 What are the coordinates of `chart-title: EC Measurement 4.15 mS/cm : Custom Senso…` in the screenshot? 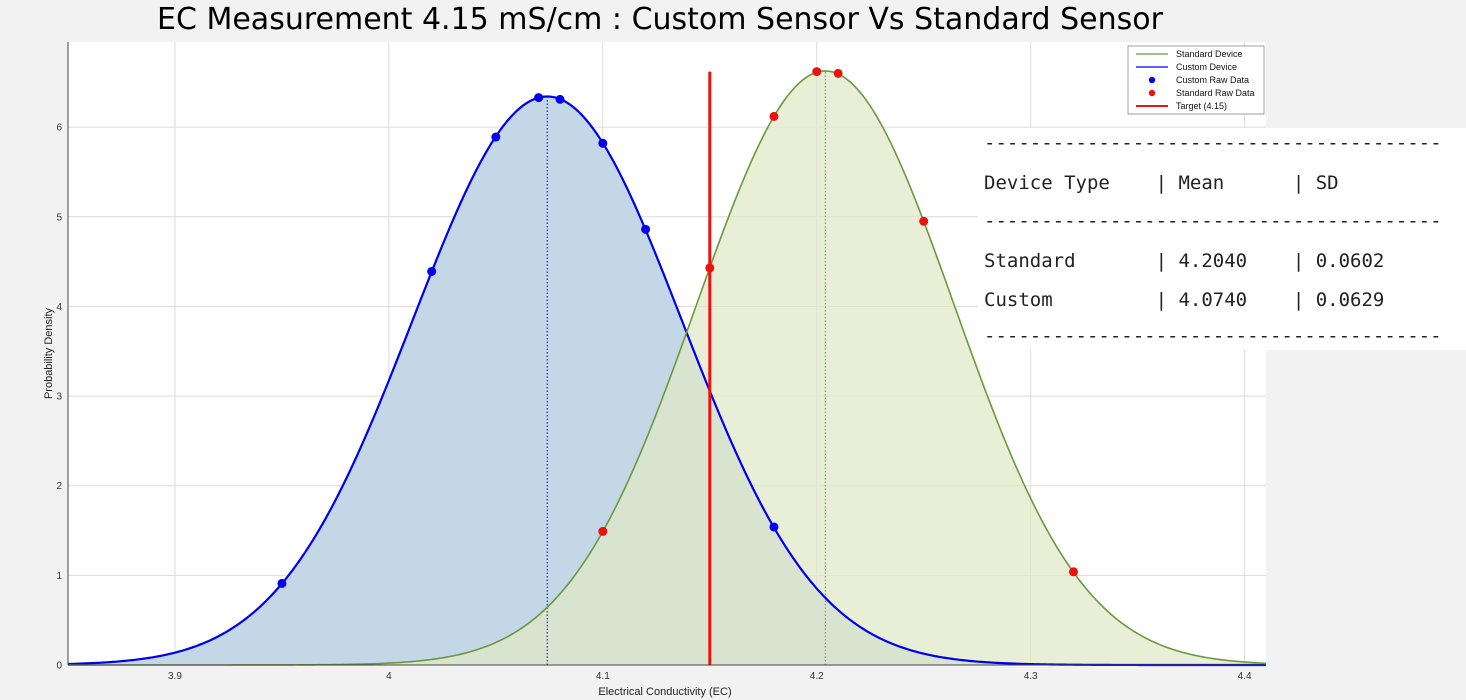 It's located at (660, 19).